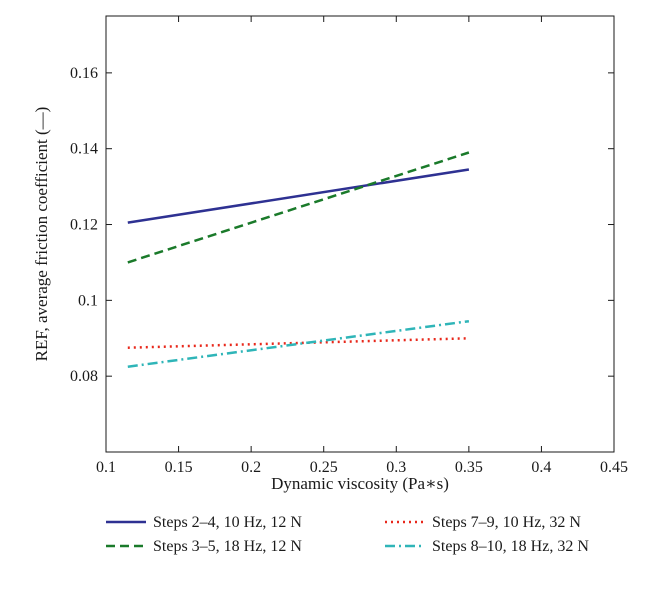 This screenshot has width=660, height=596. I want to click on legend-label-1: Steps 2–4, 10 Hz, 12 N, so click(227, 522).